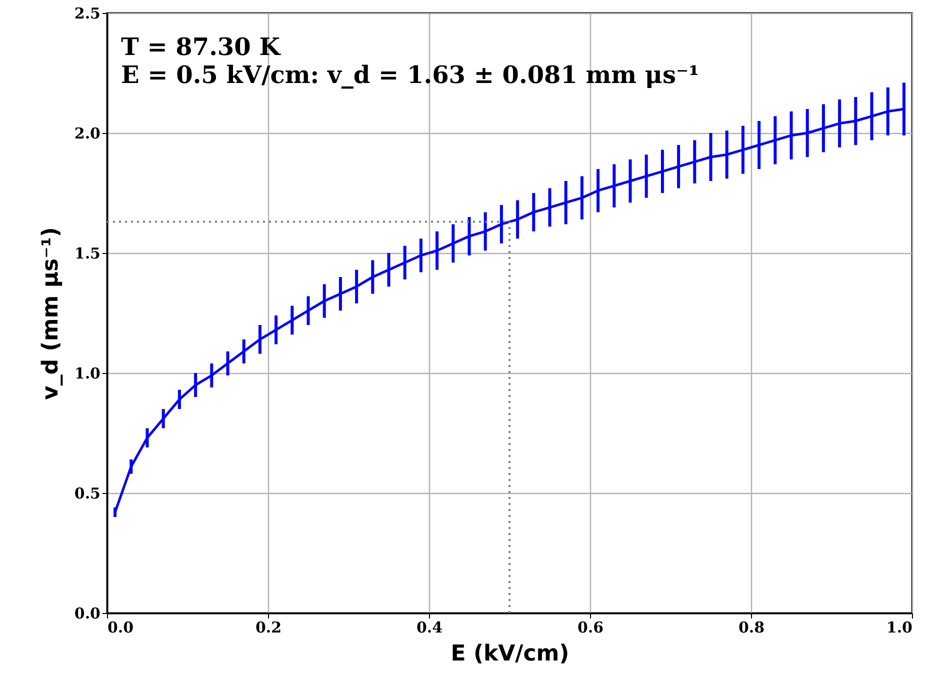 Image resolution: width=932 pixels, height=695 pixels. Describe the element at coordinates (429, 627) in the screenshot. I see `x-tick-label: 0.4` at that location.